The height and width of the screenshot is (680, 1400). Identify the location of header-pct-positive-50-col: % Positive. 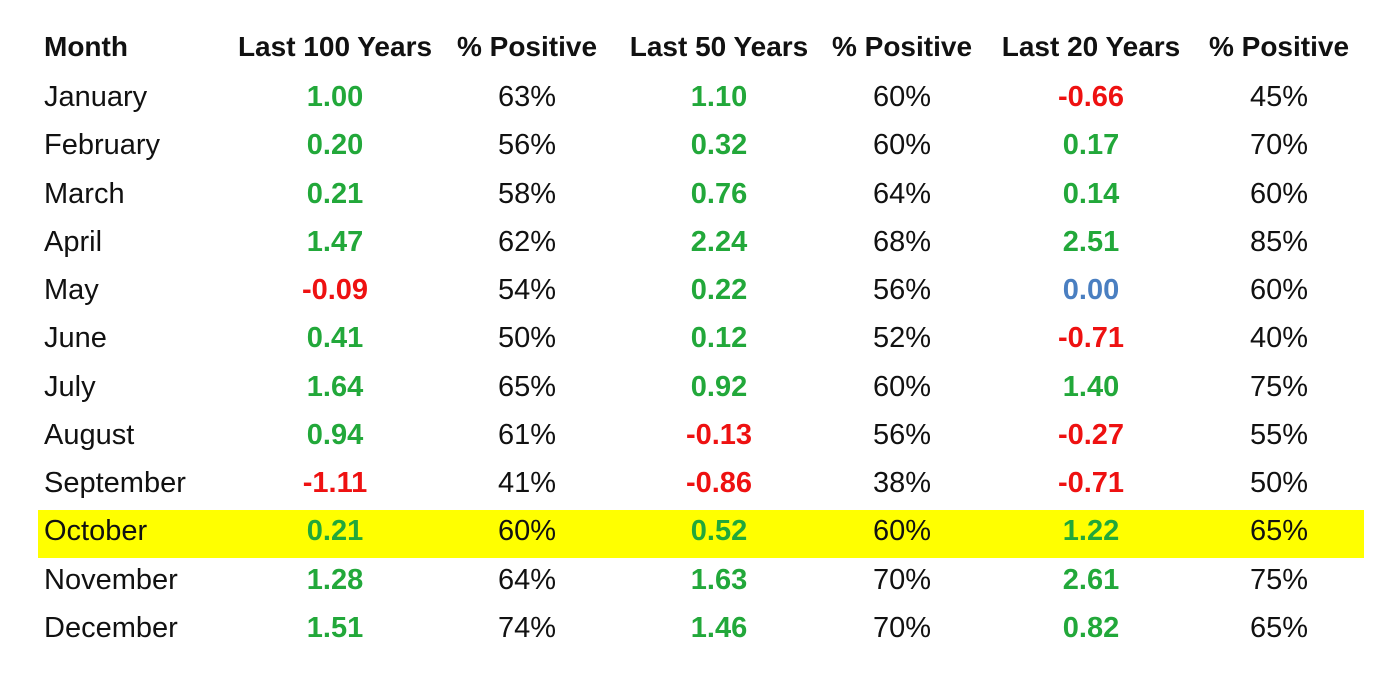
(902, 46).